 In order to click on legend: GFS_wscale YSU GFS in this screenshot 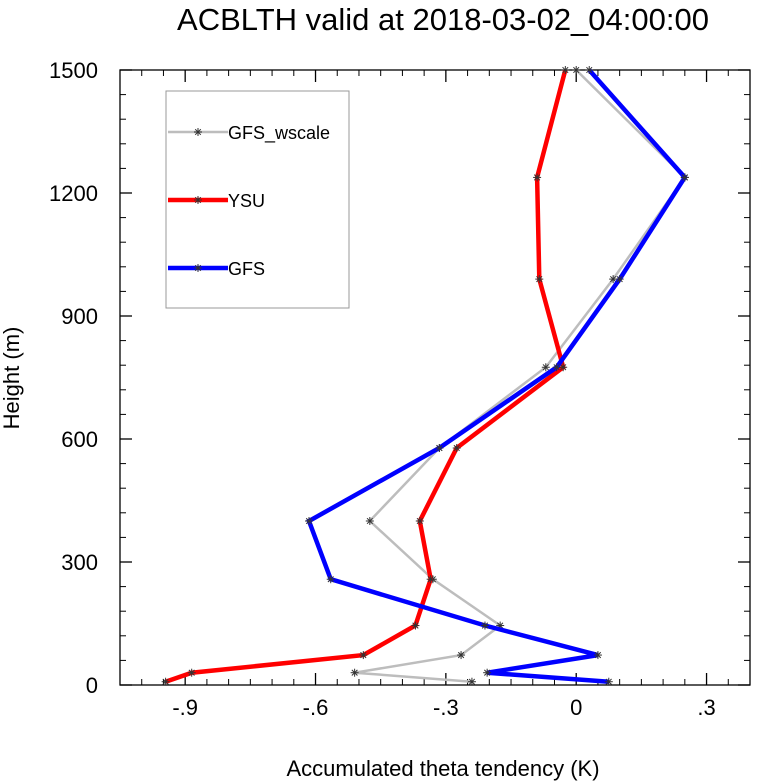, I will do `click(257, 199)`.